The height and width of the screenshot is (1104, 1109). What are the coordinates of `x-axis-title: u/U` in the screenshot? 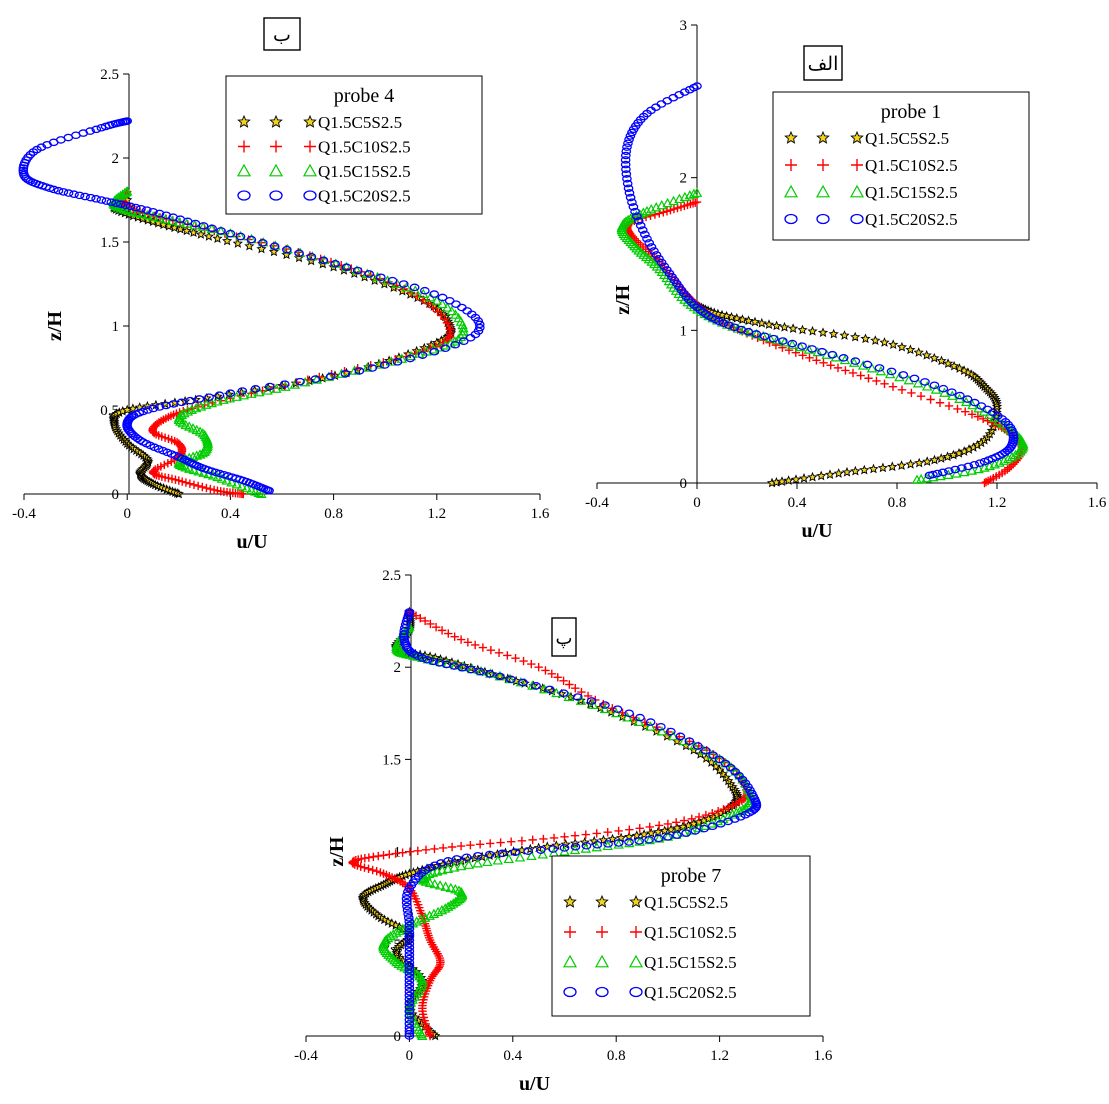 It's located at (816, 531).